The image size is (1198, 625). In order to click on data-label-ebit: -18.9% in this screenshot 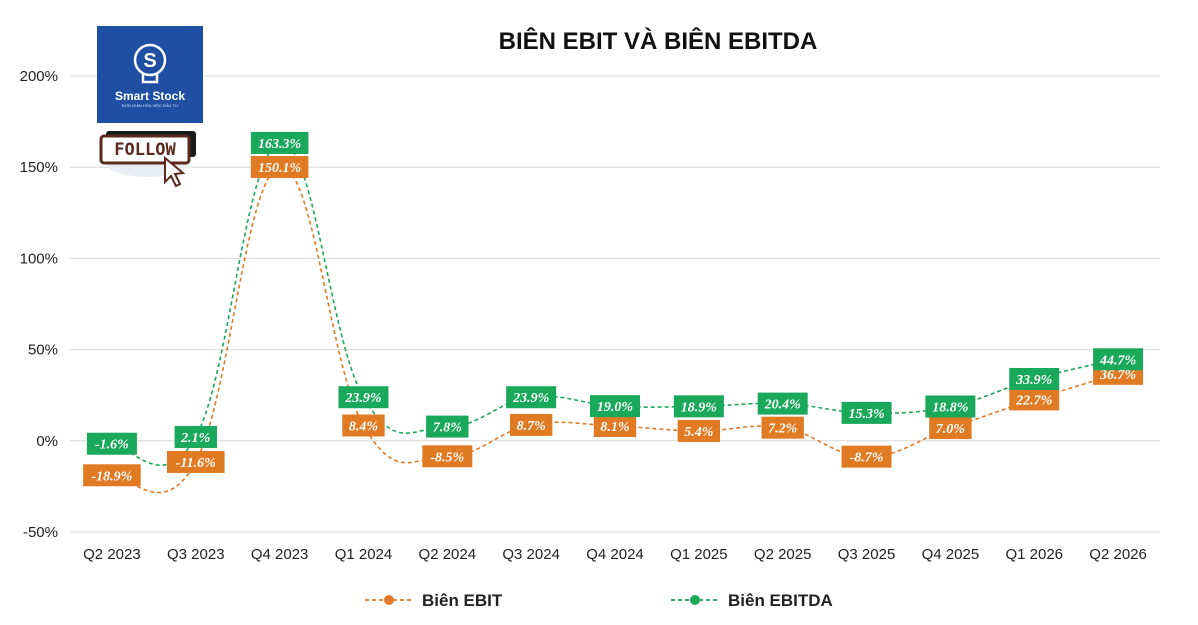, I will do `click(112, 475)`.